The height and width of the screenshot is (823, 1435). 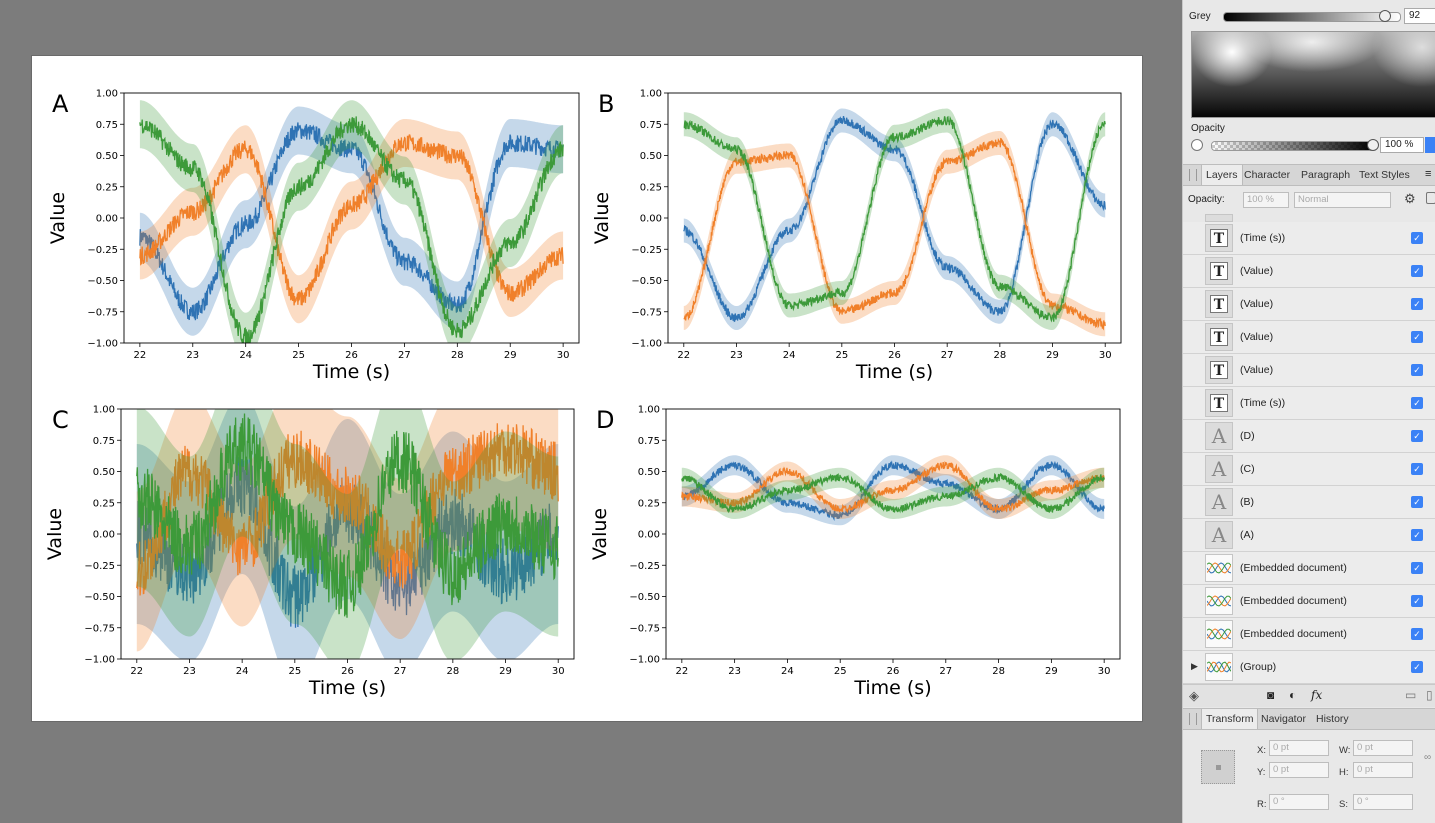 I want to click on x-tick-label: 26, so click(x=894, y=355).